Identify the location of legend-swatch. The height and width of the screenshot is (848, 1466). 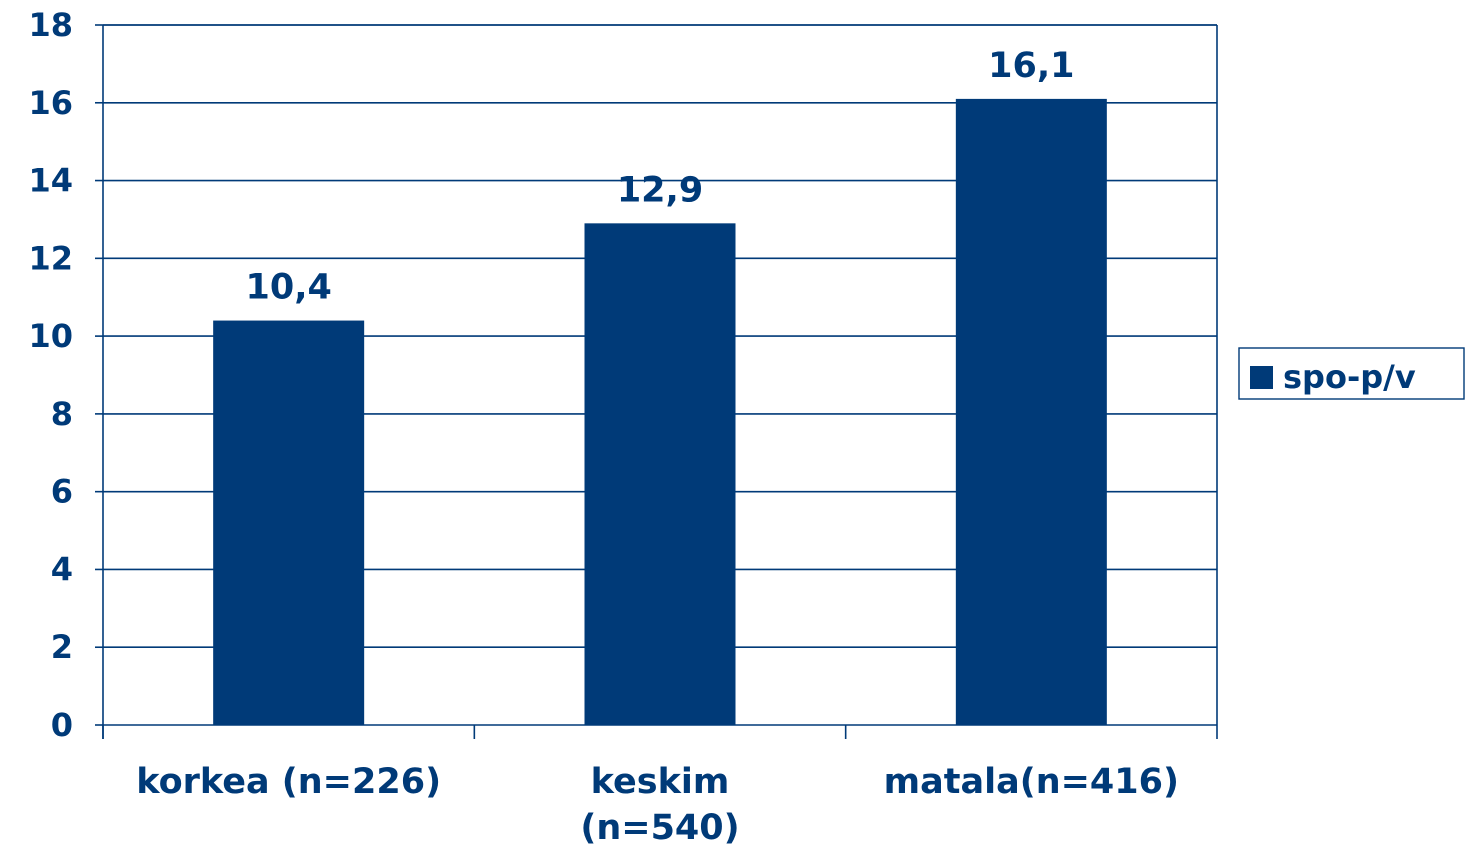
(1261, 377).